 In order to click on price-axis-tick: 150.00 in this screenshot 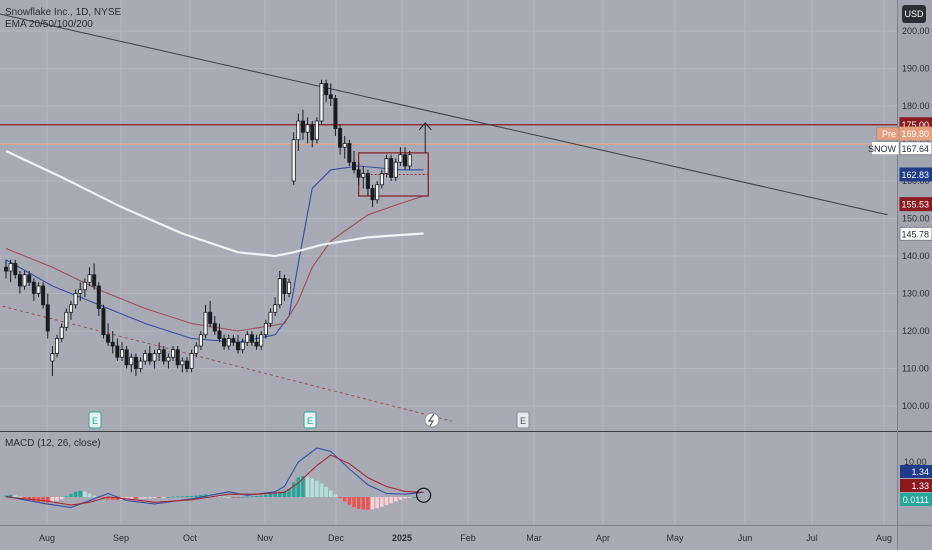, I will do `click(916, 219)`.